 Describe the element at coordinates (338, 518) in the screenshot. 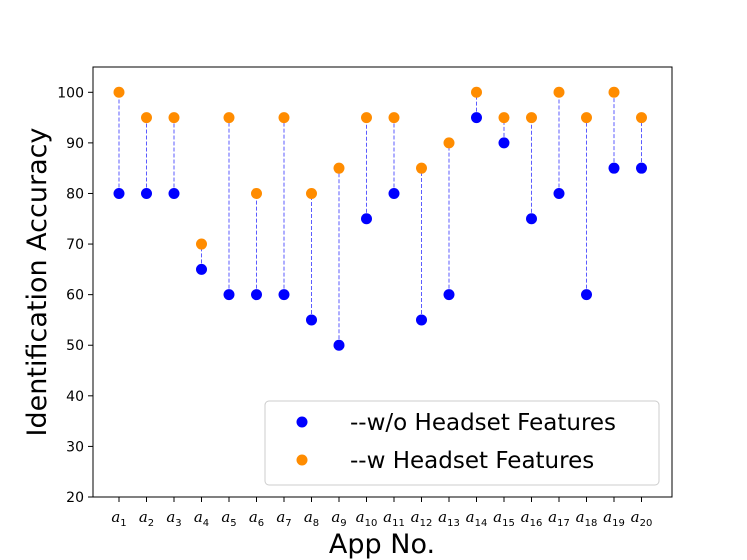

I see `x-tick-label: a9` at that location.